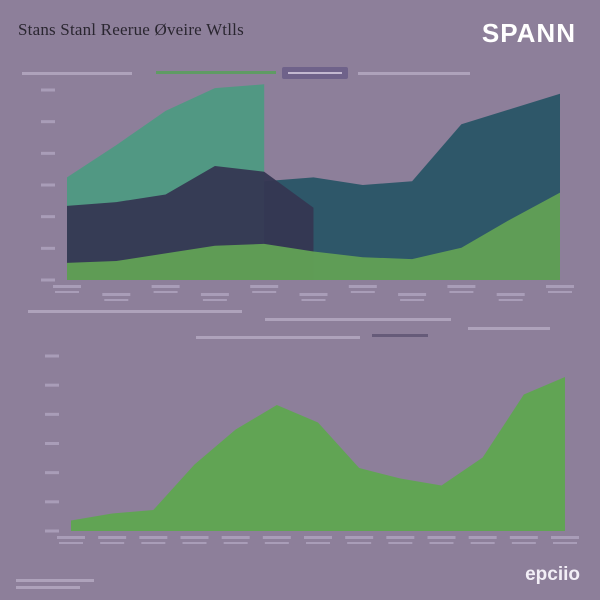  Describe the element at coordinates (315, 73) in the screenshot. I see `legend-pill` at that location.